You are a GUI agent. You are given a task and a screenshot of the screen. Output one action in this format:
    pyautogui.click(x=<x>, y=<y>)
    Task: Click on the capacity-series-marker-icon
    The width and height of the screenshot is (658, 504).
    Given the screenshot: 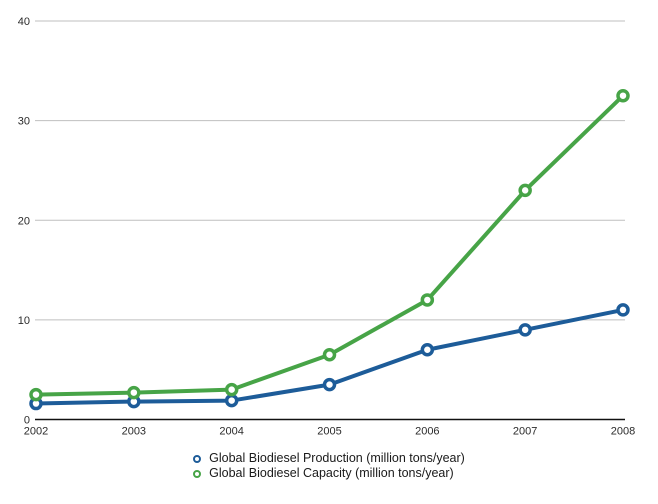 What is the action you would take?
    pyautogui.click(x=197, y=473)
    